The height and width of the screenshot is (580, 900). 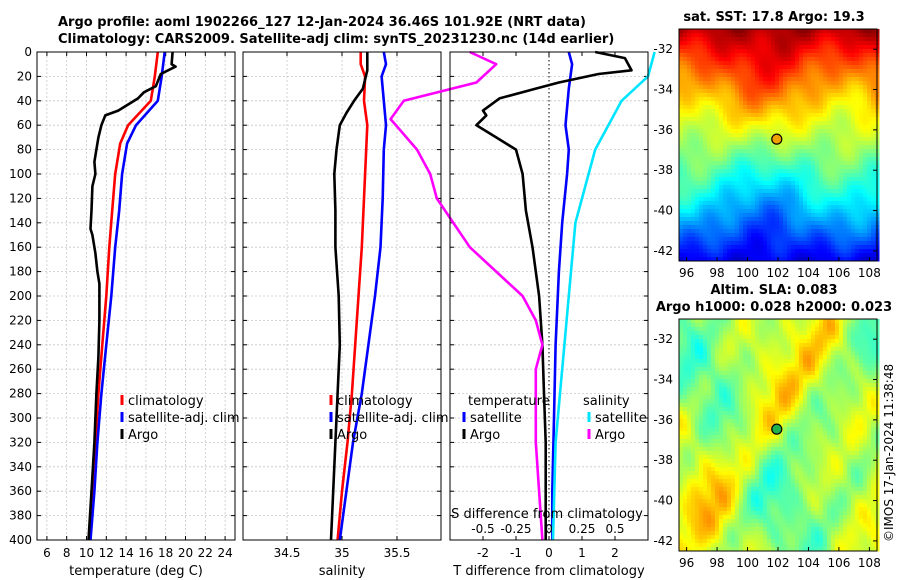 I want to click on x-tick-label: 96, so click(x=686, y=273).